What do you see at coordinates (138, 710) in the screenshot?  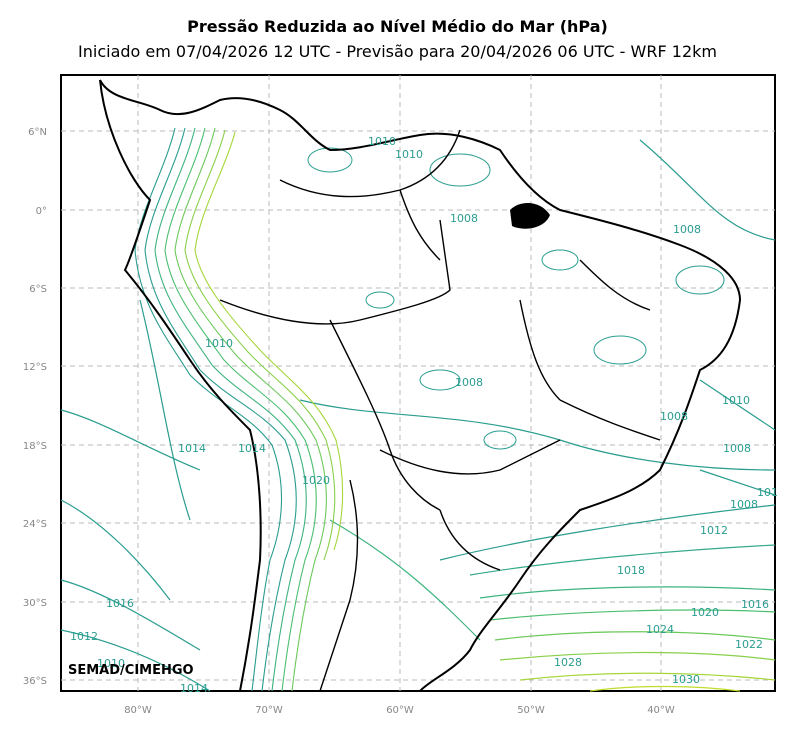 I see `lon-tick: 80°W` at bounding box center [138, 710].